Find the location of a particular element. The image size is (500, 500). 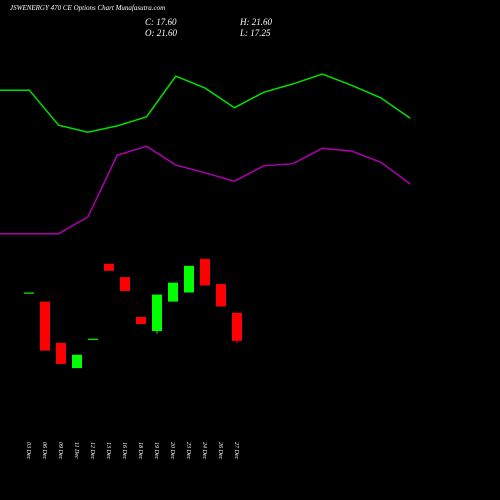

x-tick-label: 24 Dec is located at coordinates (204, 450).